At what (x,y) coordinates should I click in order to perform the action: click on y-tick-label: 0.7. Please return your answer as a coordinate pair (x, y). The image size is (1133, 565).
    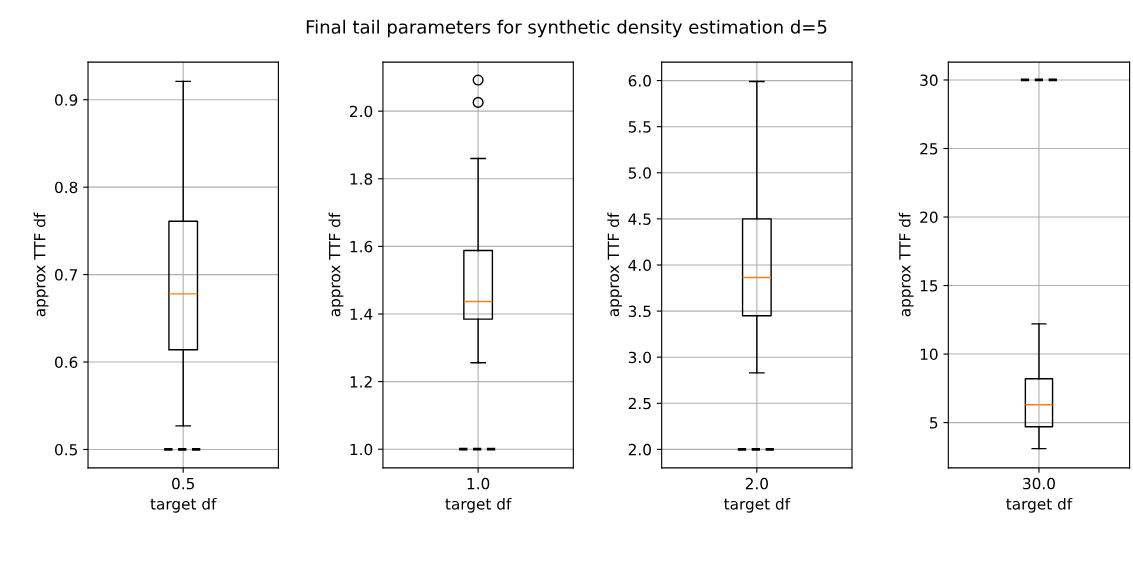
    Looking at the image, I should click on (66, 275).